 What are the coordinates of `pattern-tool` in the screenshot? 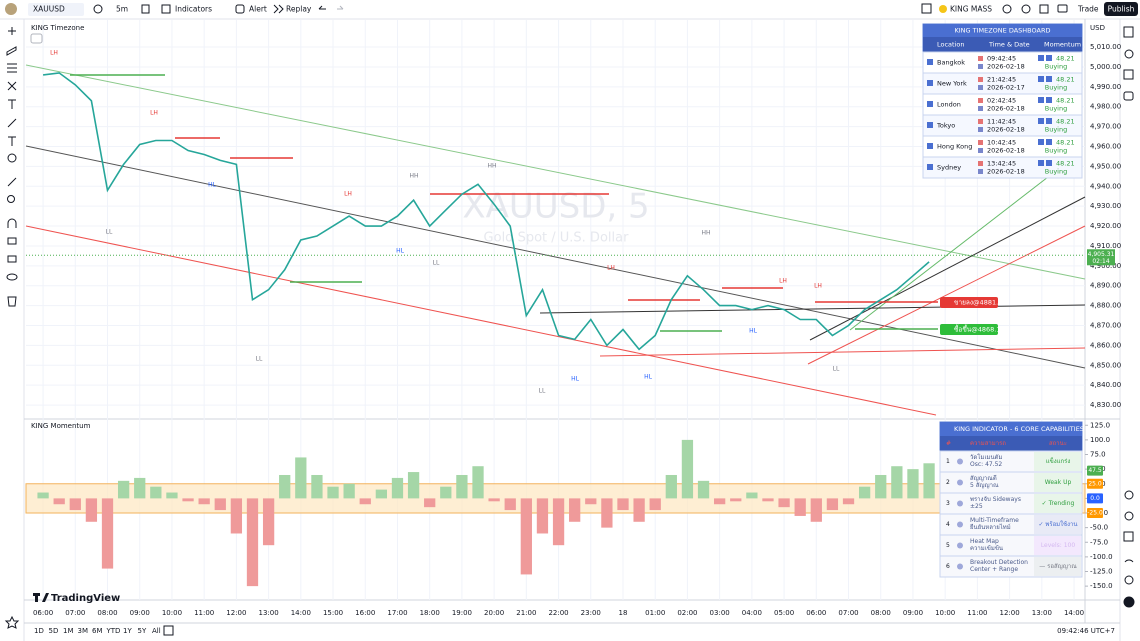 It's located at (12, 86).